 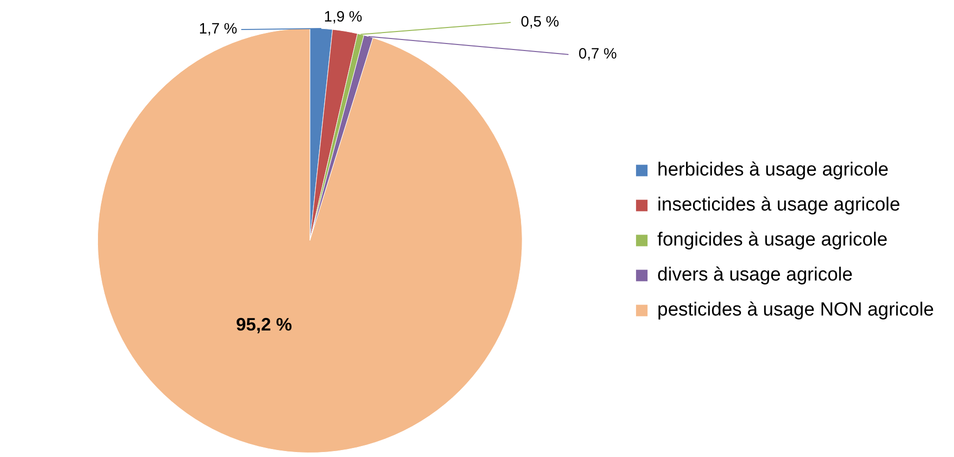 What do you see at coordinates (778, 205) in the screenshot?
I see `legend-label: insecticides à usage agricole` at bounding box center [778, 205].